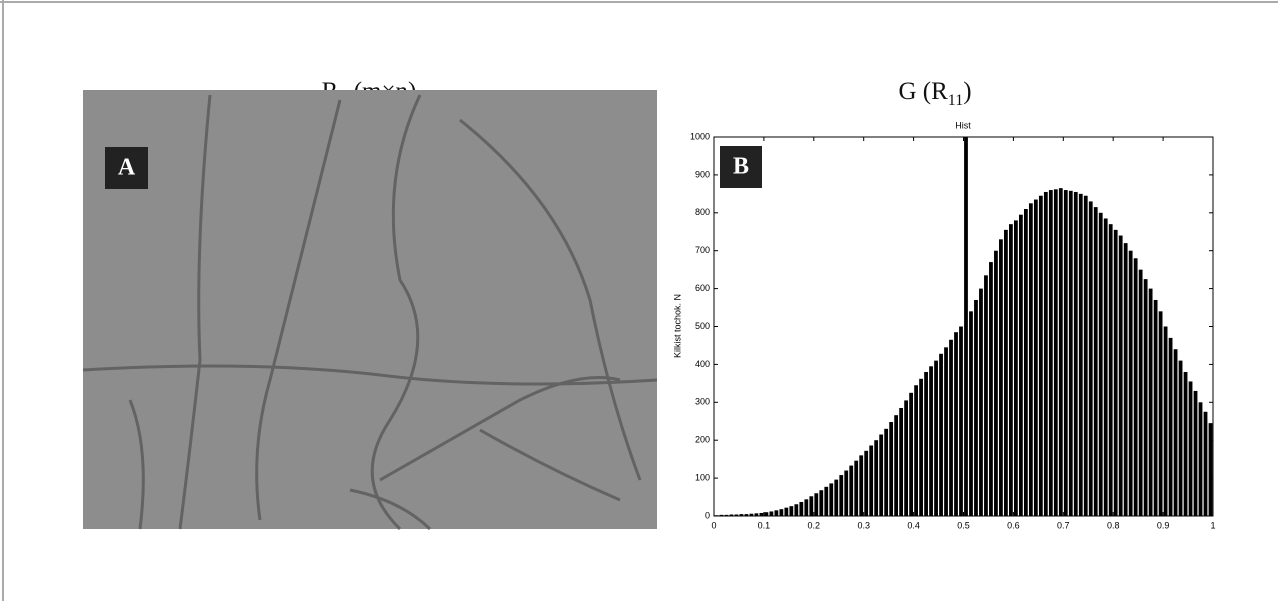 The image size is (1278, 601). What do you see at coordinates (764, 525) in the screenshot?
I see `x-tick-label: 0.1` at bounding box center [764, 525].